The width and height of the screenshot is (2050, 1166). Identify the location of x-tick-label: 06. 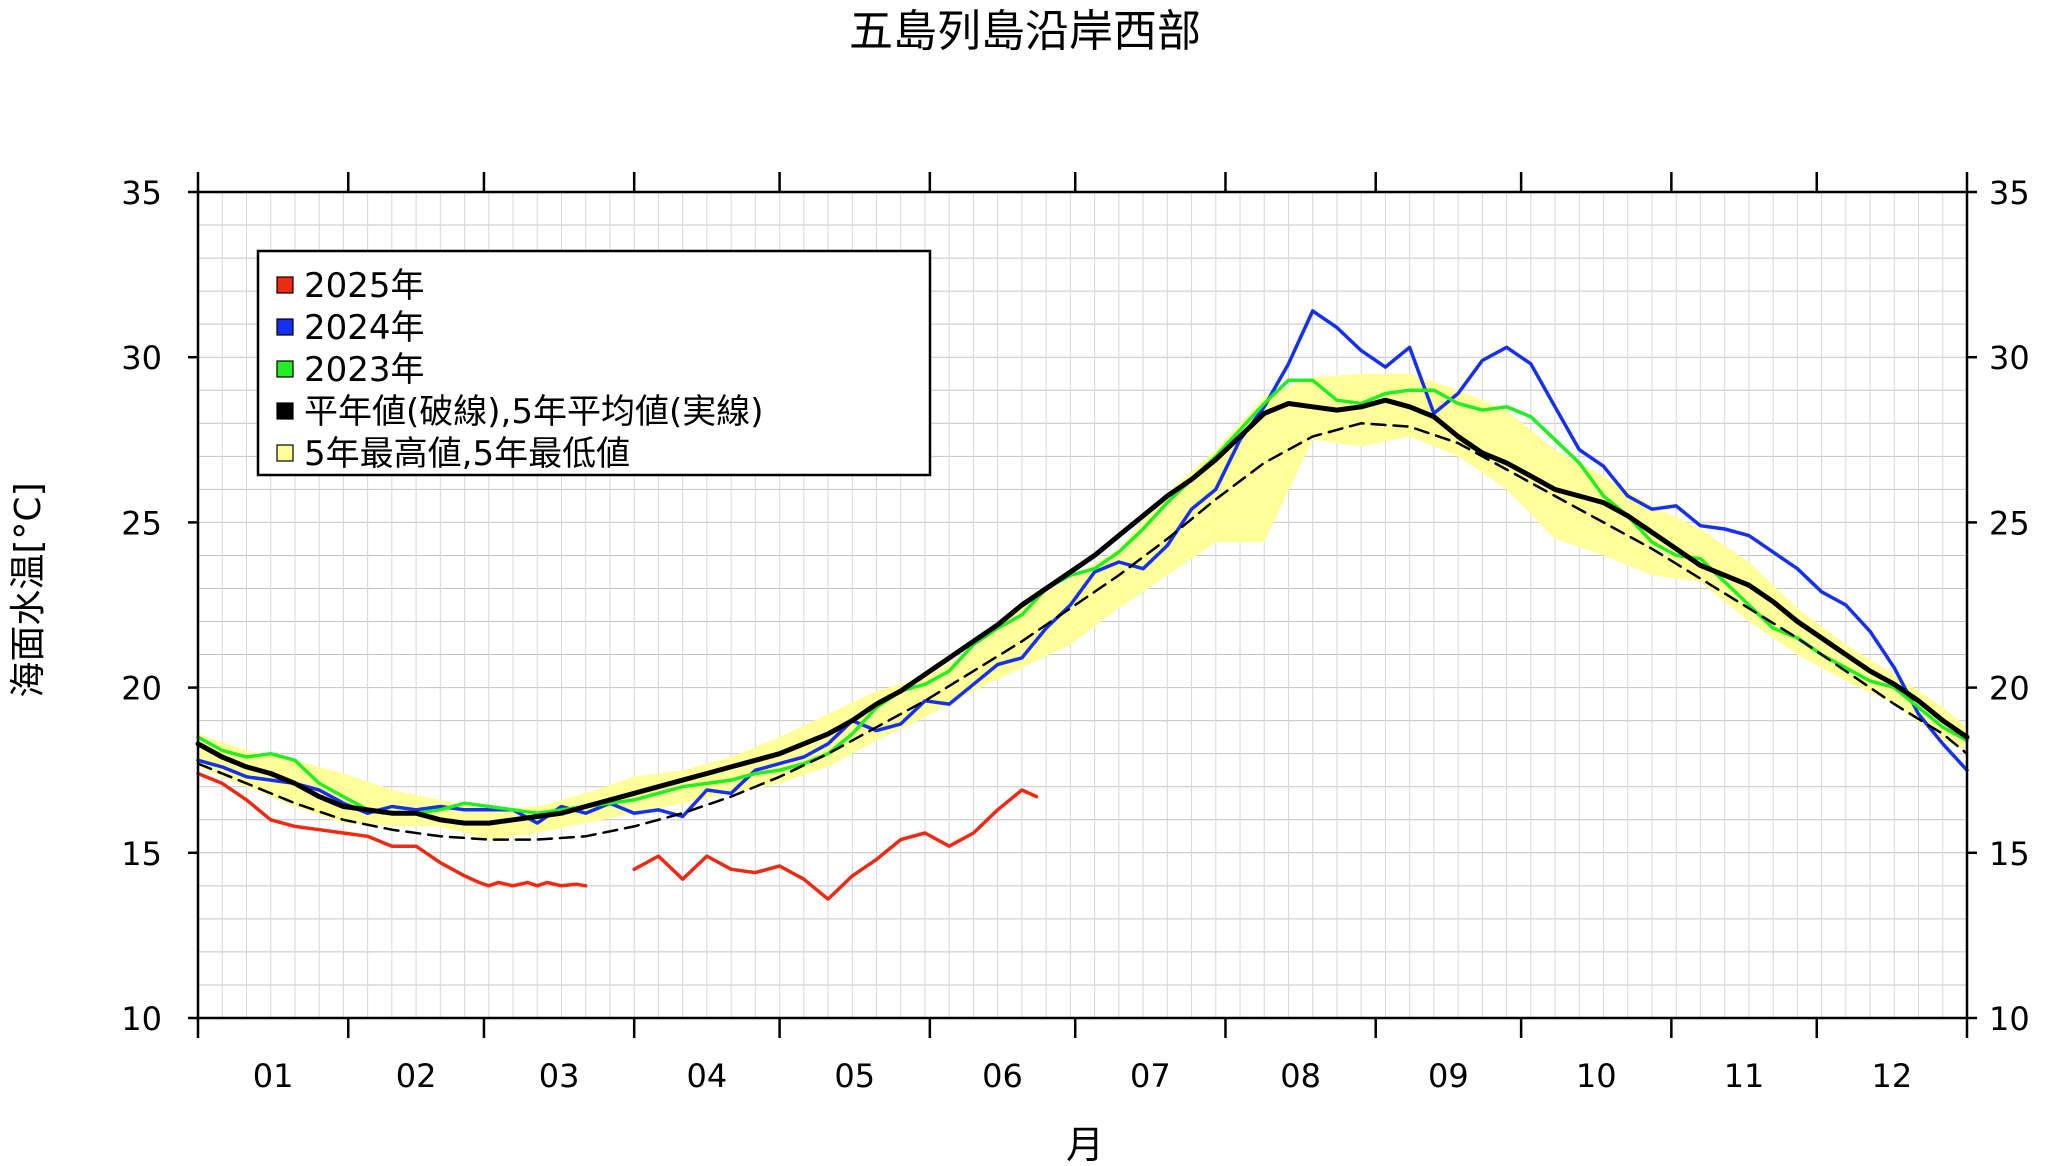
(1002, 1076).